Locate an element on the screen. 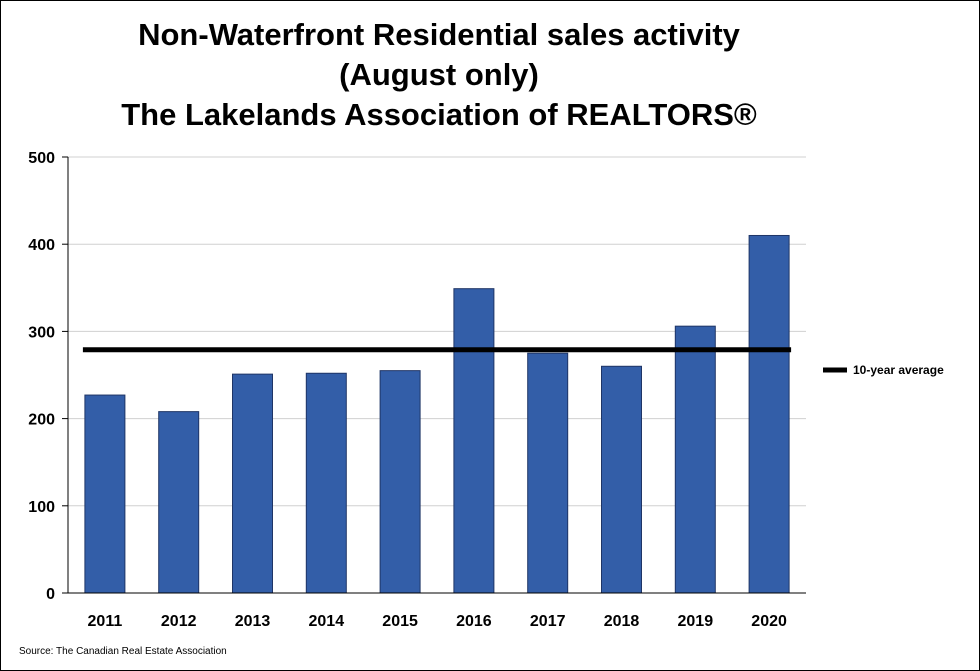 Image resolution: width=980 pixels, height=671 pixels. bar-2015 is located at coordinates (400, 482).